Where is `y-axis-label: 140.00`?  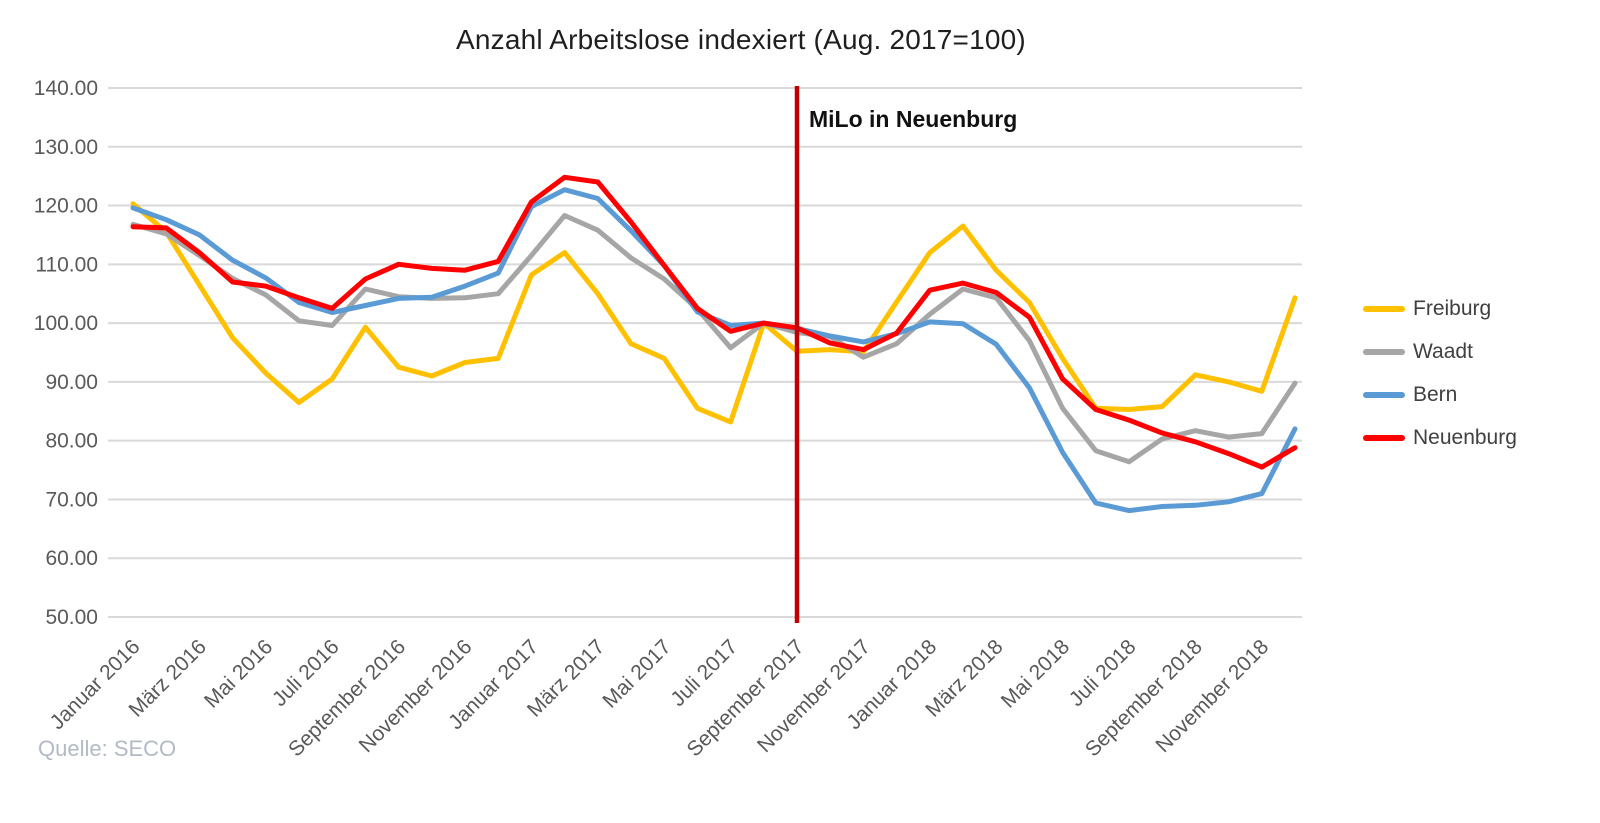
y-axis-label: 140.00 is located at coordinates (66, 88).